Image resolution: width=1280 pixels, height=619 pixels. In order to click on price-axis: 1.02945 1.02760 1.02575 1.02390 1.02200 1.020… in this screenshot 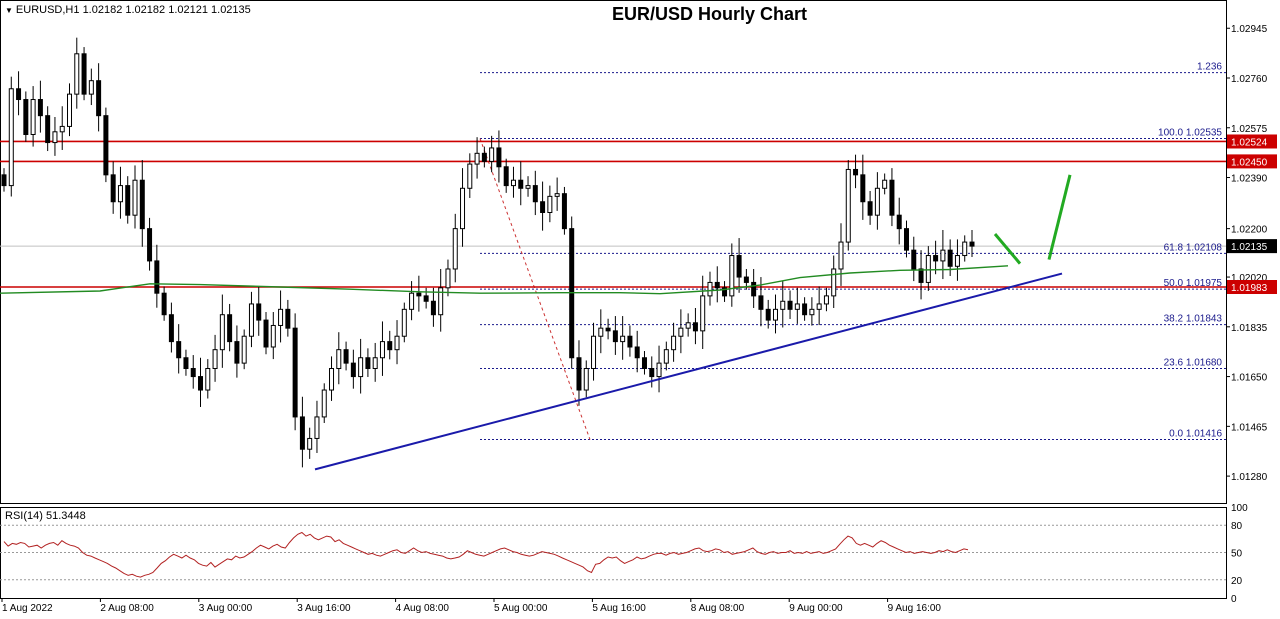, I will do `click(1251, 253)`.